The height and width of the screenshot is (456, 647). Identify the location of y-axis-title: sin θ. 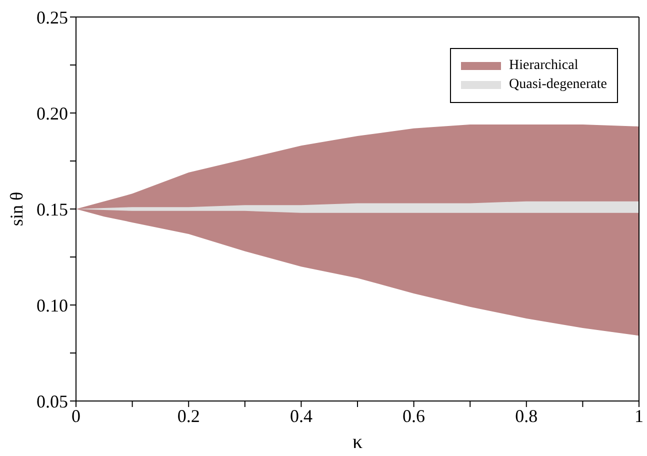
(16, 209).